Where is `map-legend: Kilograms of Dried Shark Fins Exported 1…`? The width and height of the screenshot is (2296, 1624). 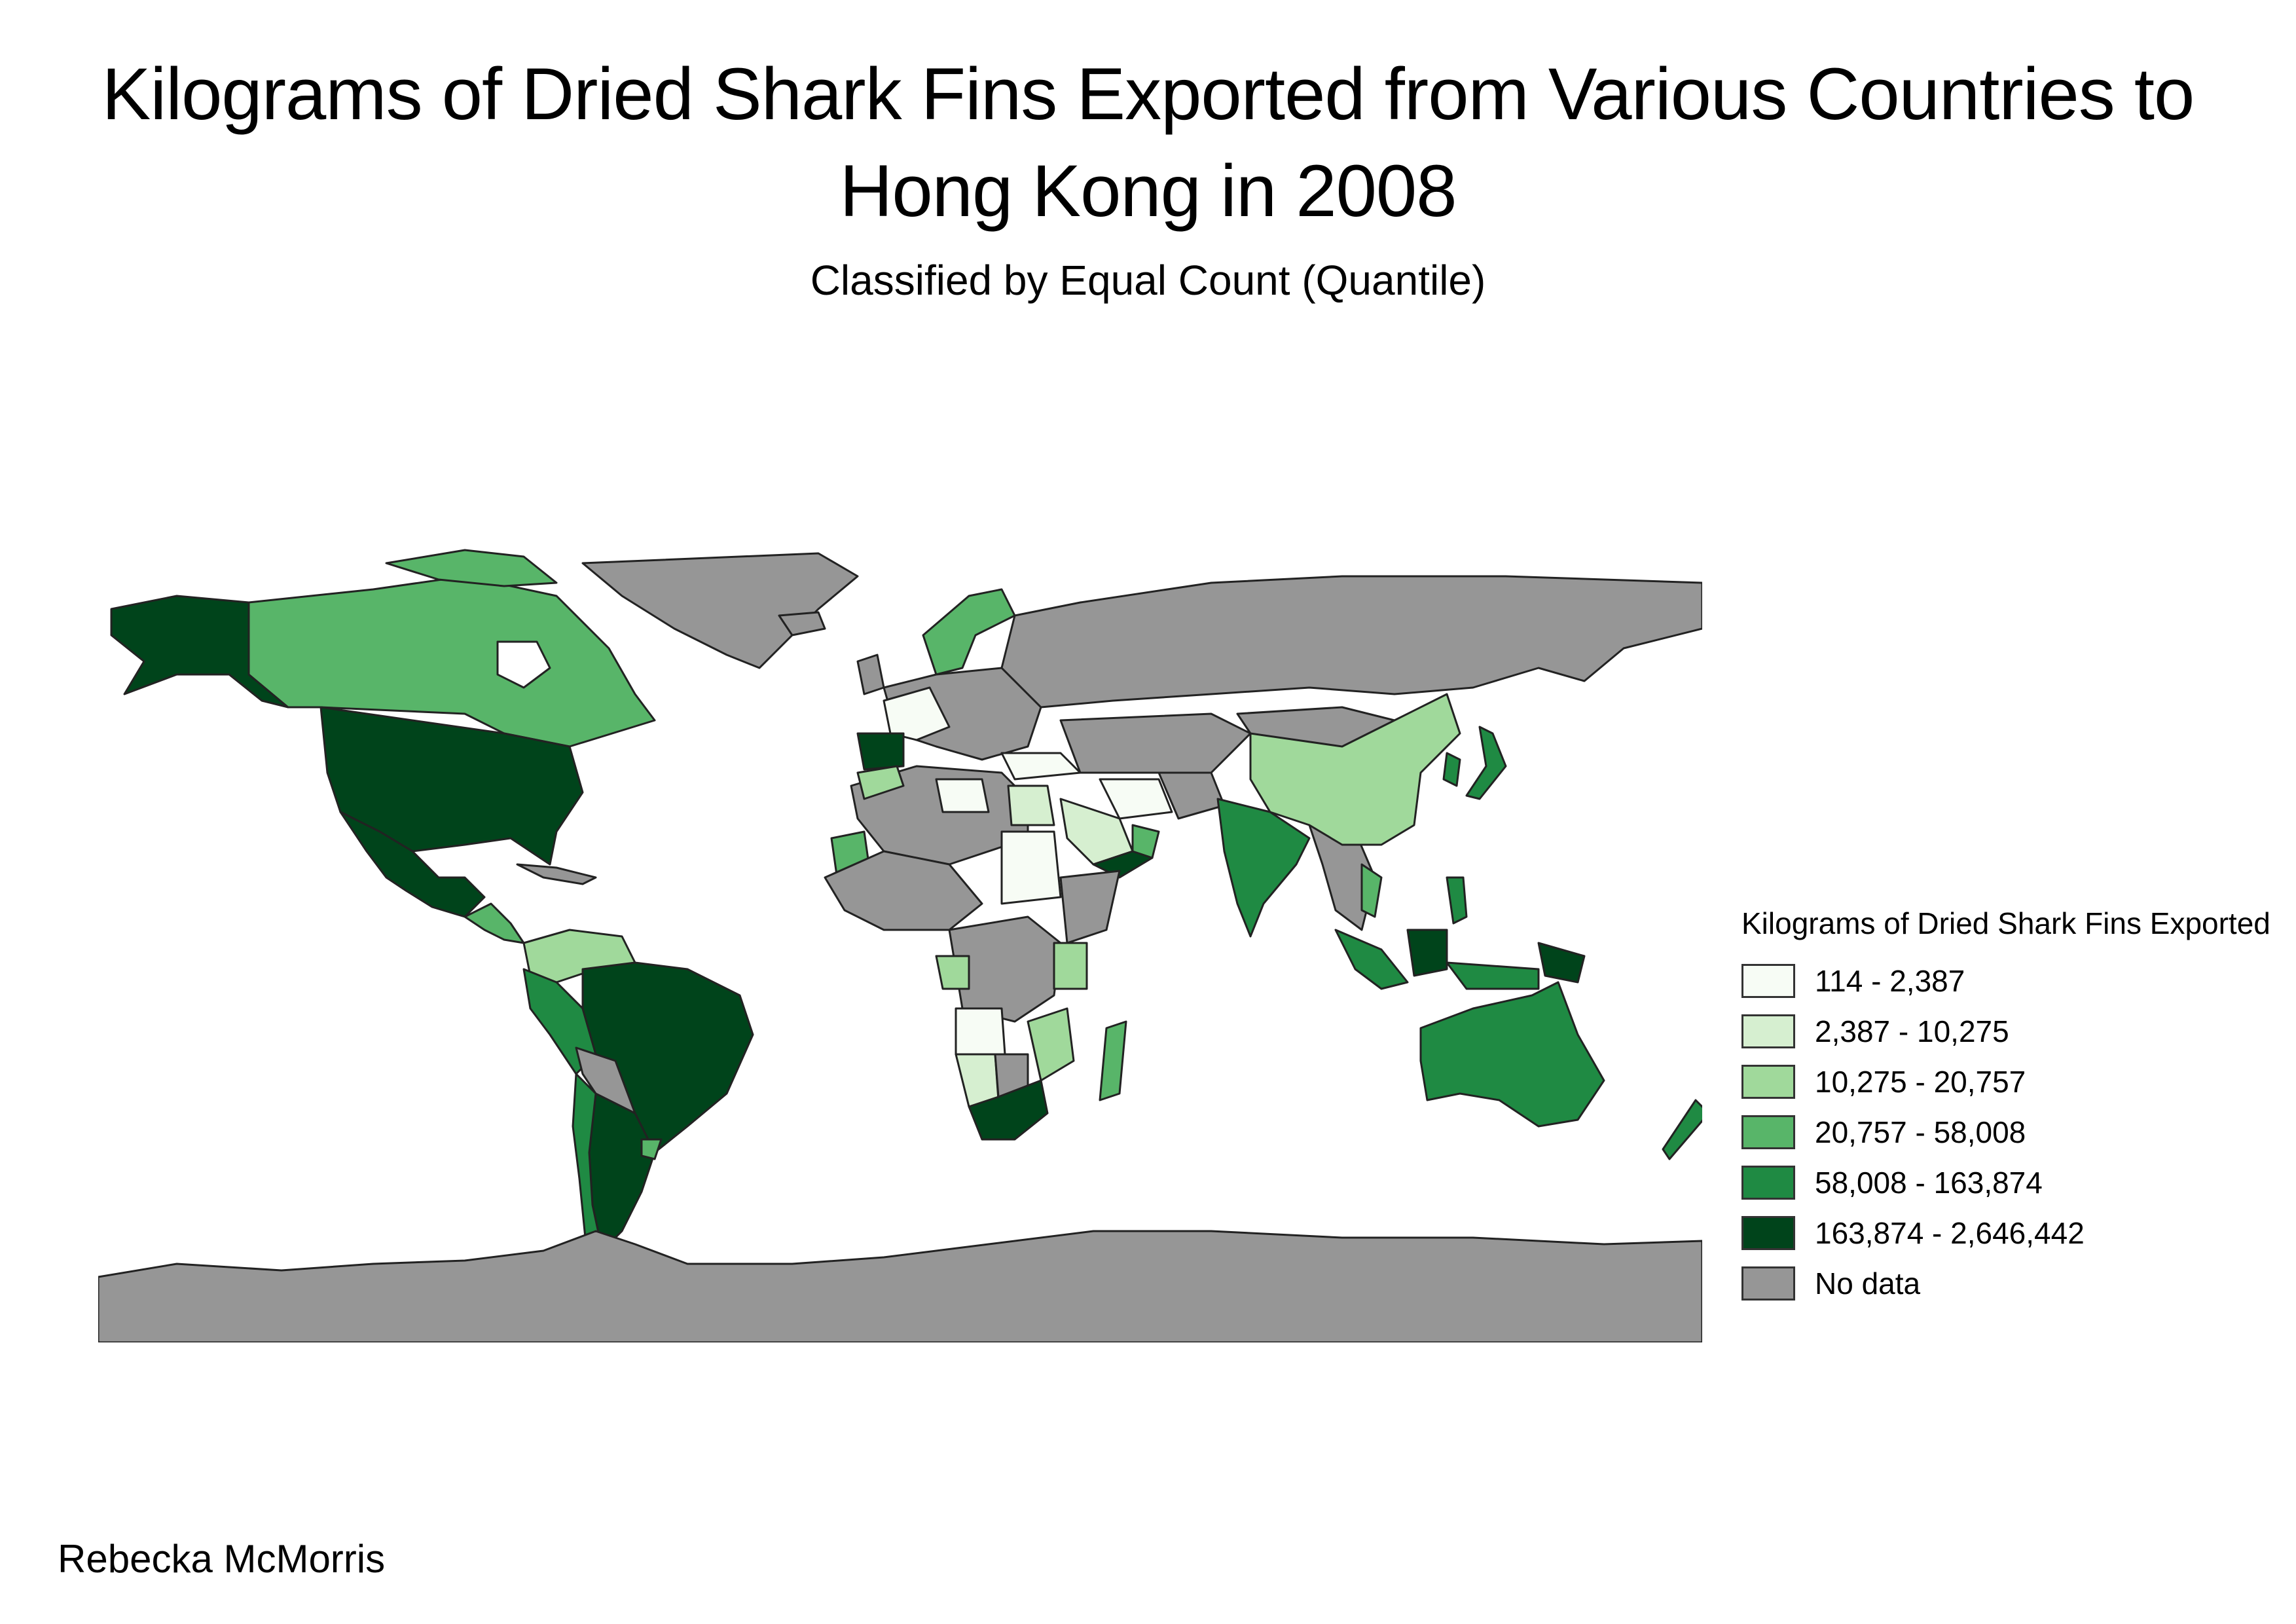 map-legend: Kilograms of Dried Shark Fins Exported 1… is located at coordinates (2009, 1102).